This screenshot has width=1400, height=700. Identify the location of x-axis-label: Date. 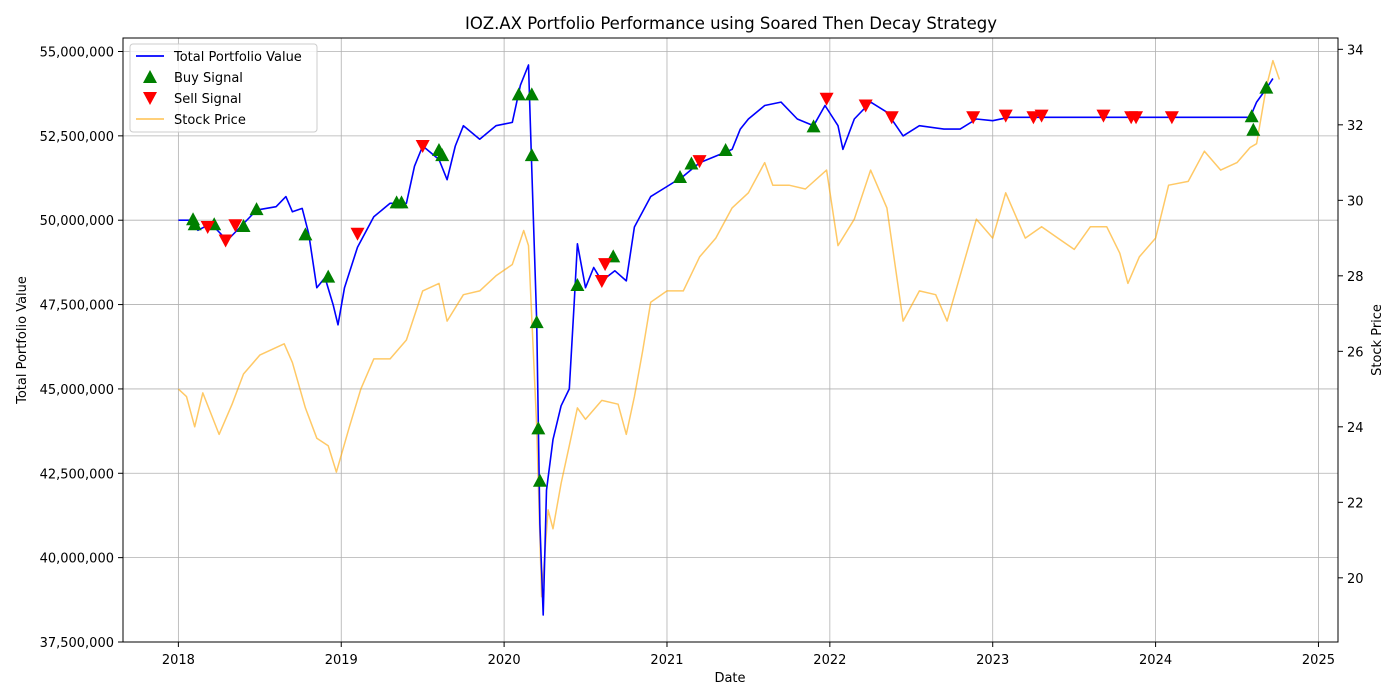
(729, 678).